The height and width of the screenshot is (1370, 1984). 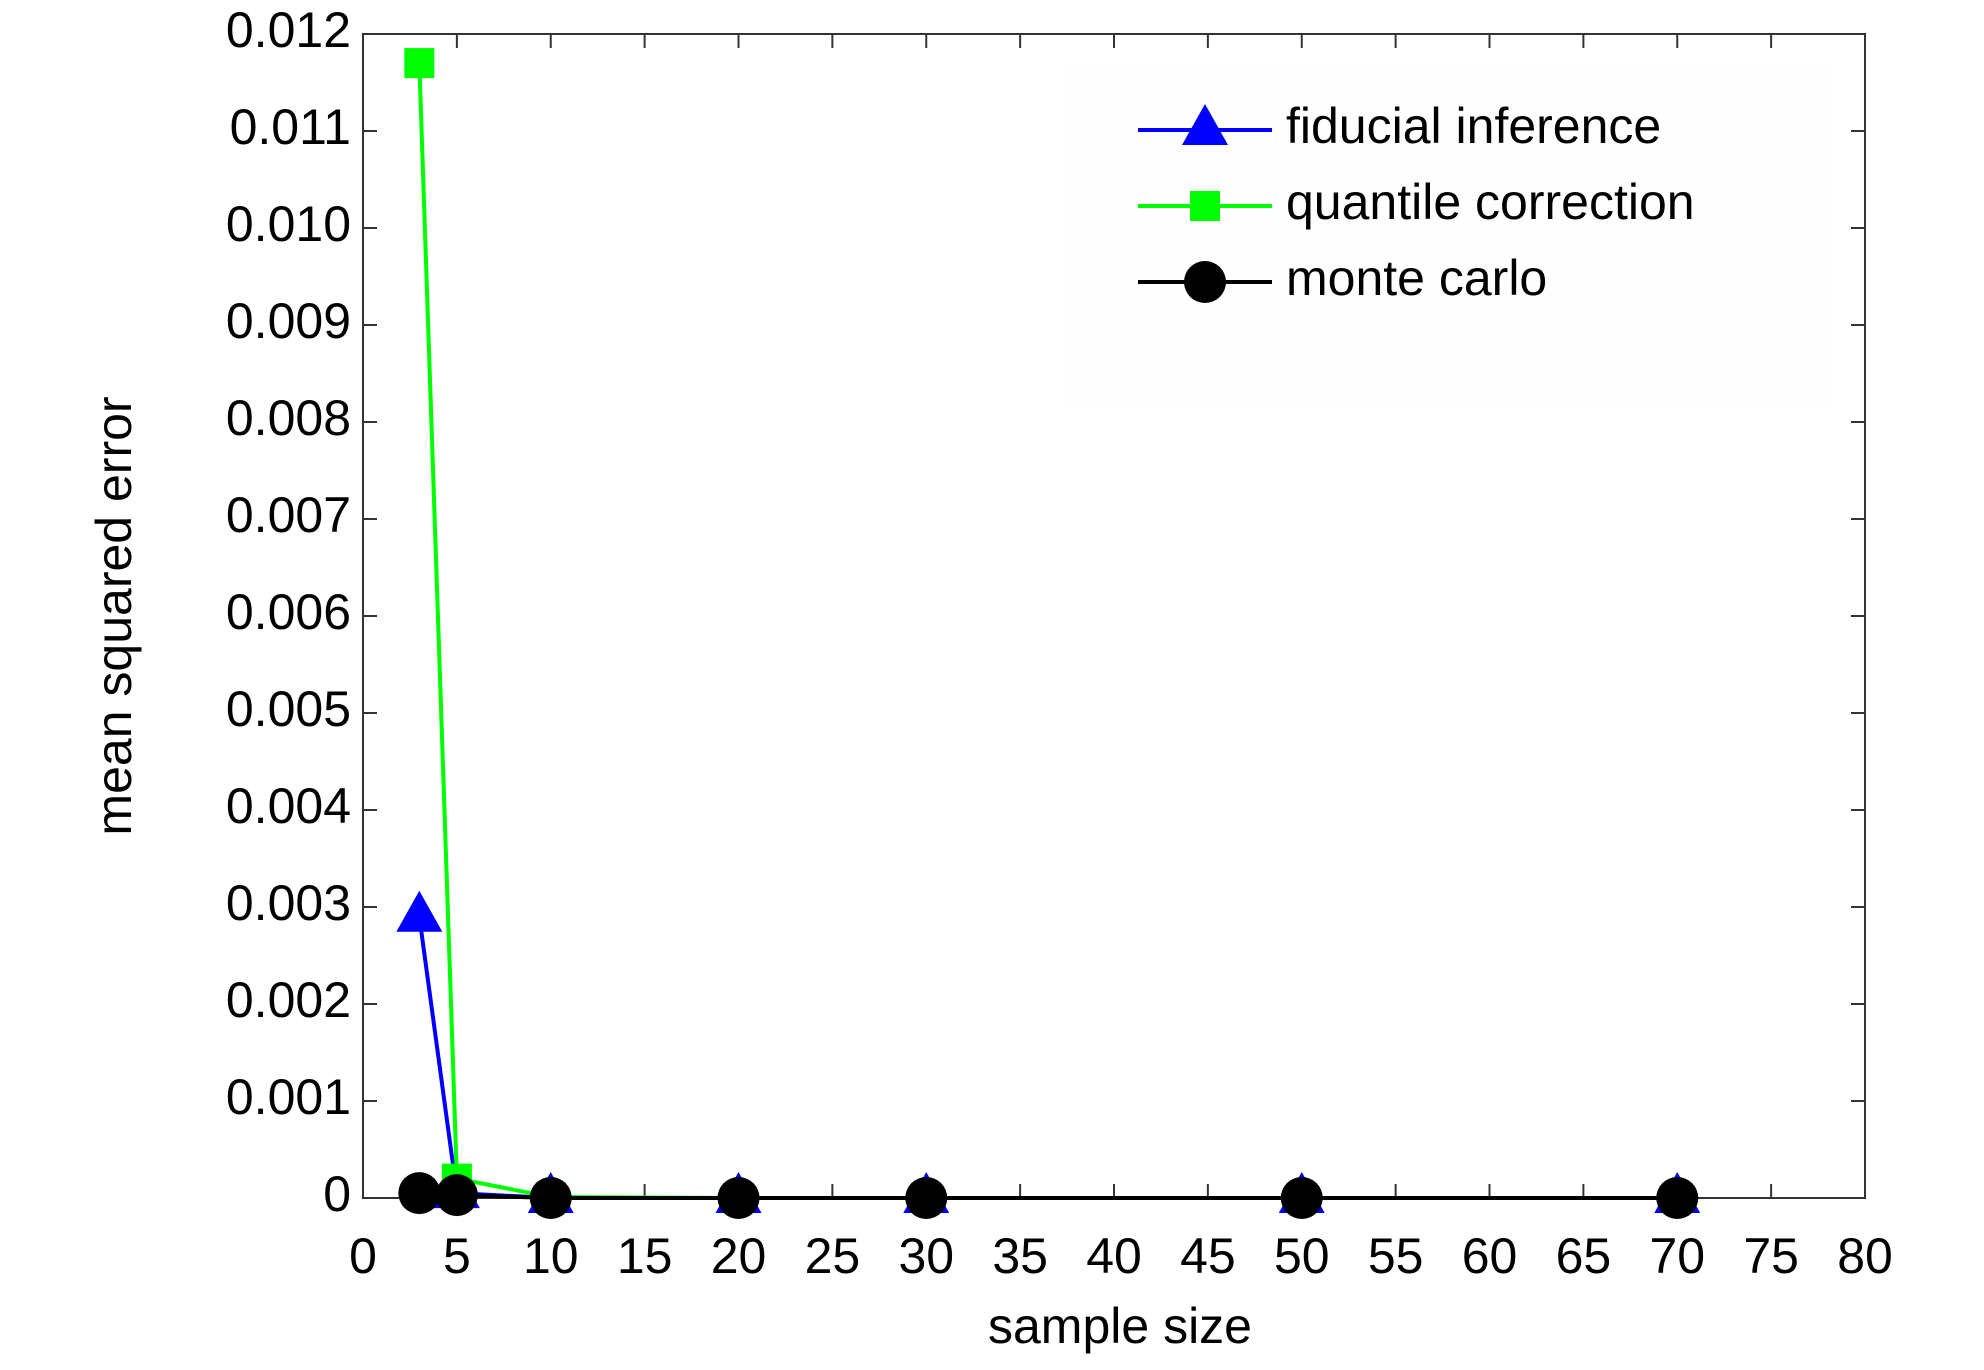 I want to click on legend-box, so click(x=1448, y=236).